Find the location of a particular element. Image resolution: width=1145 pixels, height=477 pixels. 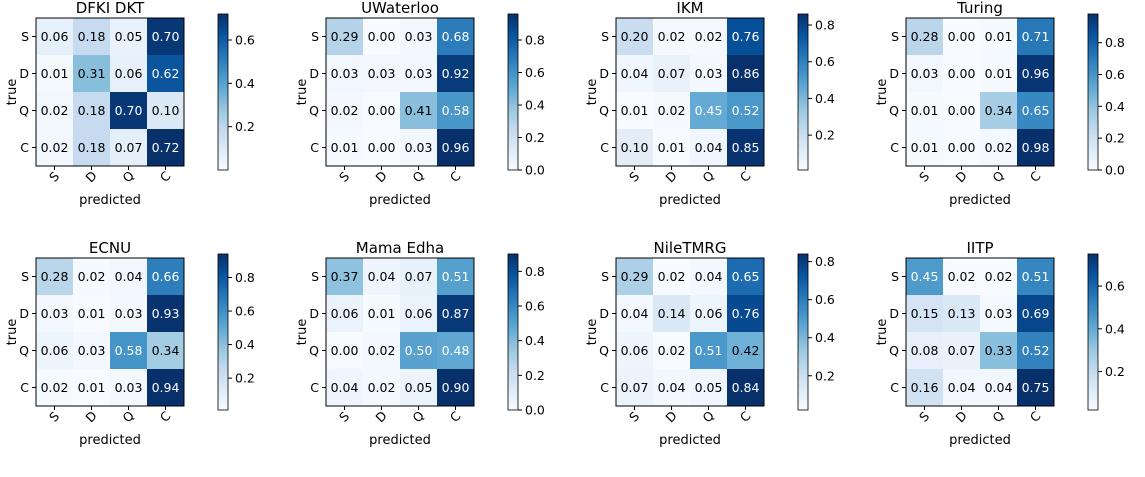

cell-value-label: 0.58 is located at coordinates (456, 110).